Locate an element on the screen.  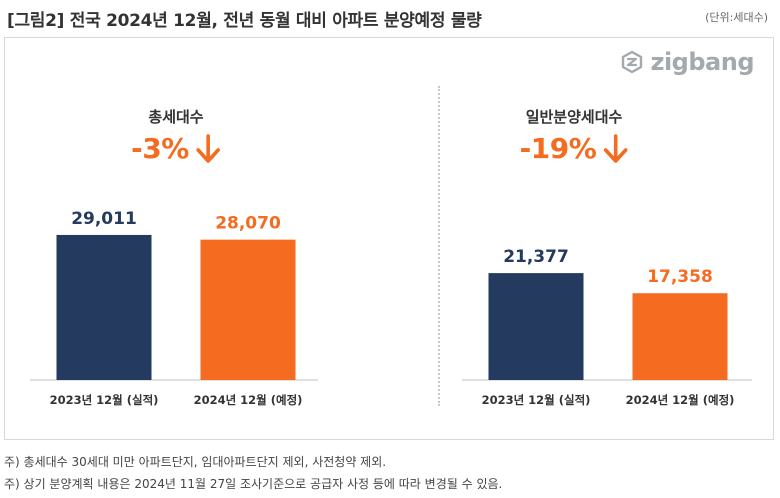
figure-title: [그림2] 전국 2024년 12월, 전년 동월 대비 아파트 분양예정 물량 is located at coordinates (244, 21).